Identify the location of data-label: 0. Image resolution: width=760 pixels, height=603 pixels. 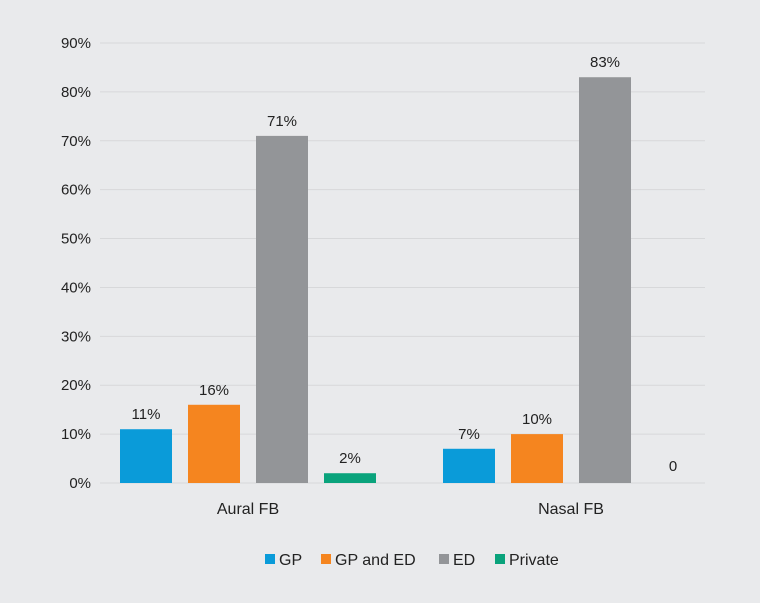
(673, 466).